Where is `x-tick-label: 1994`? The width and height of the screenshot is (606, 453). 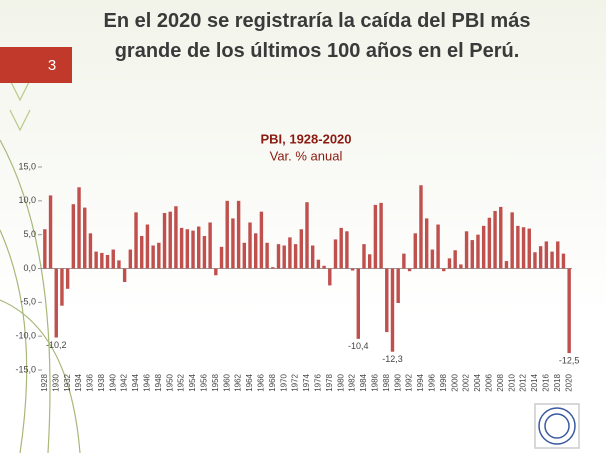
x-tick-label: 1994 is located at coordinates (420, 382).